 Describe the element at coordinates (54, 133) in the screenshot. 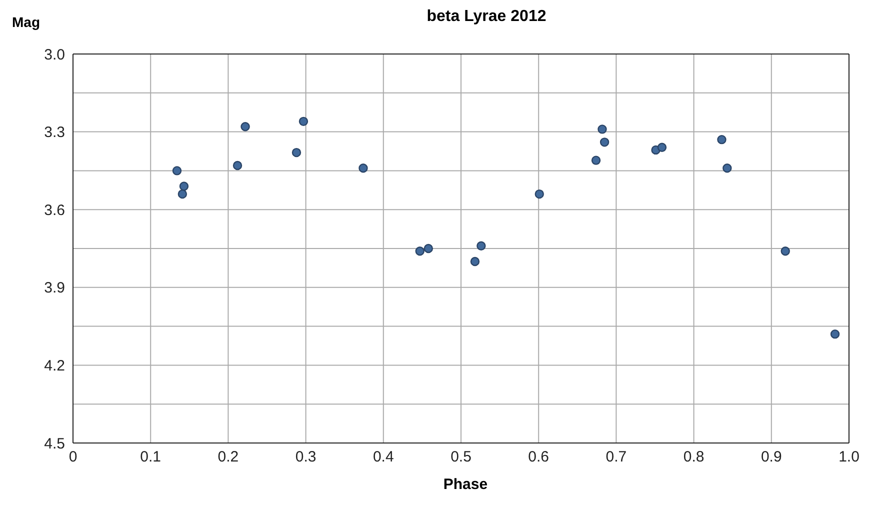

I see `y-tick-label: 3.3` at that location.